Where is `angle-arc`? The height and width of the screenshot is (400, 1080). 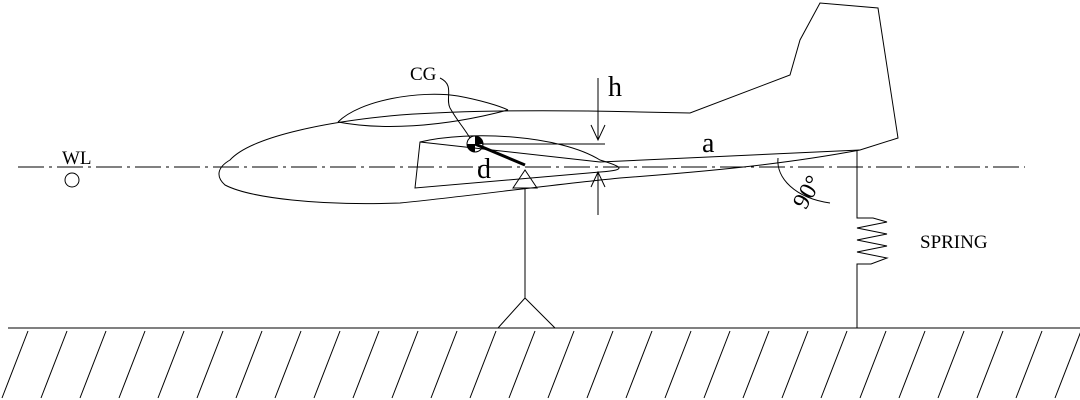 angle-arc is located at coordinates (804, 180).